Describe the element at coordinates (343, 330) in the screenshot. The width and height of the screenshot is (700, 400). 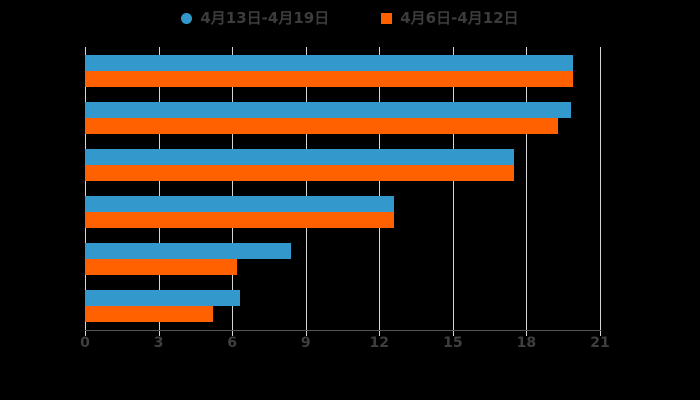
I see `x-axis-line` at that location.